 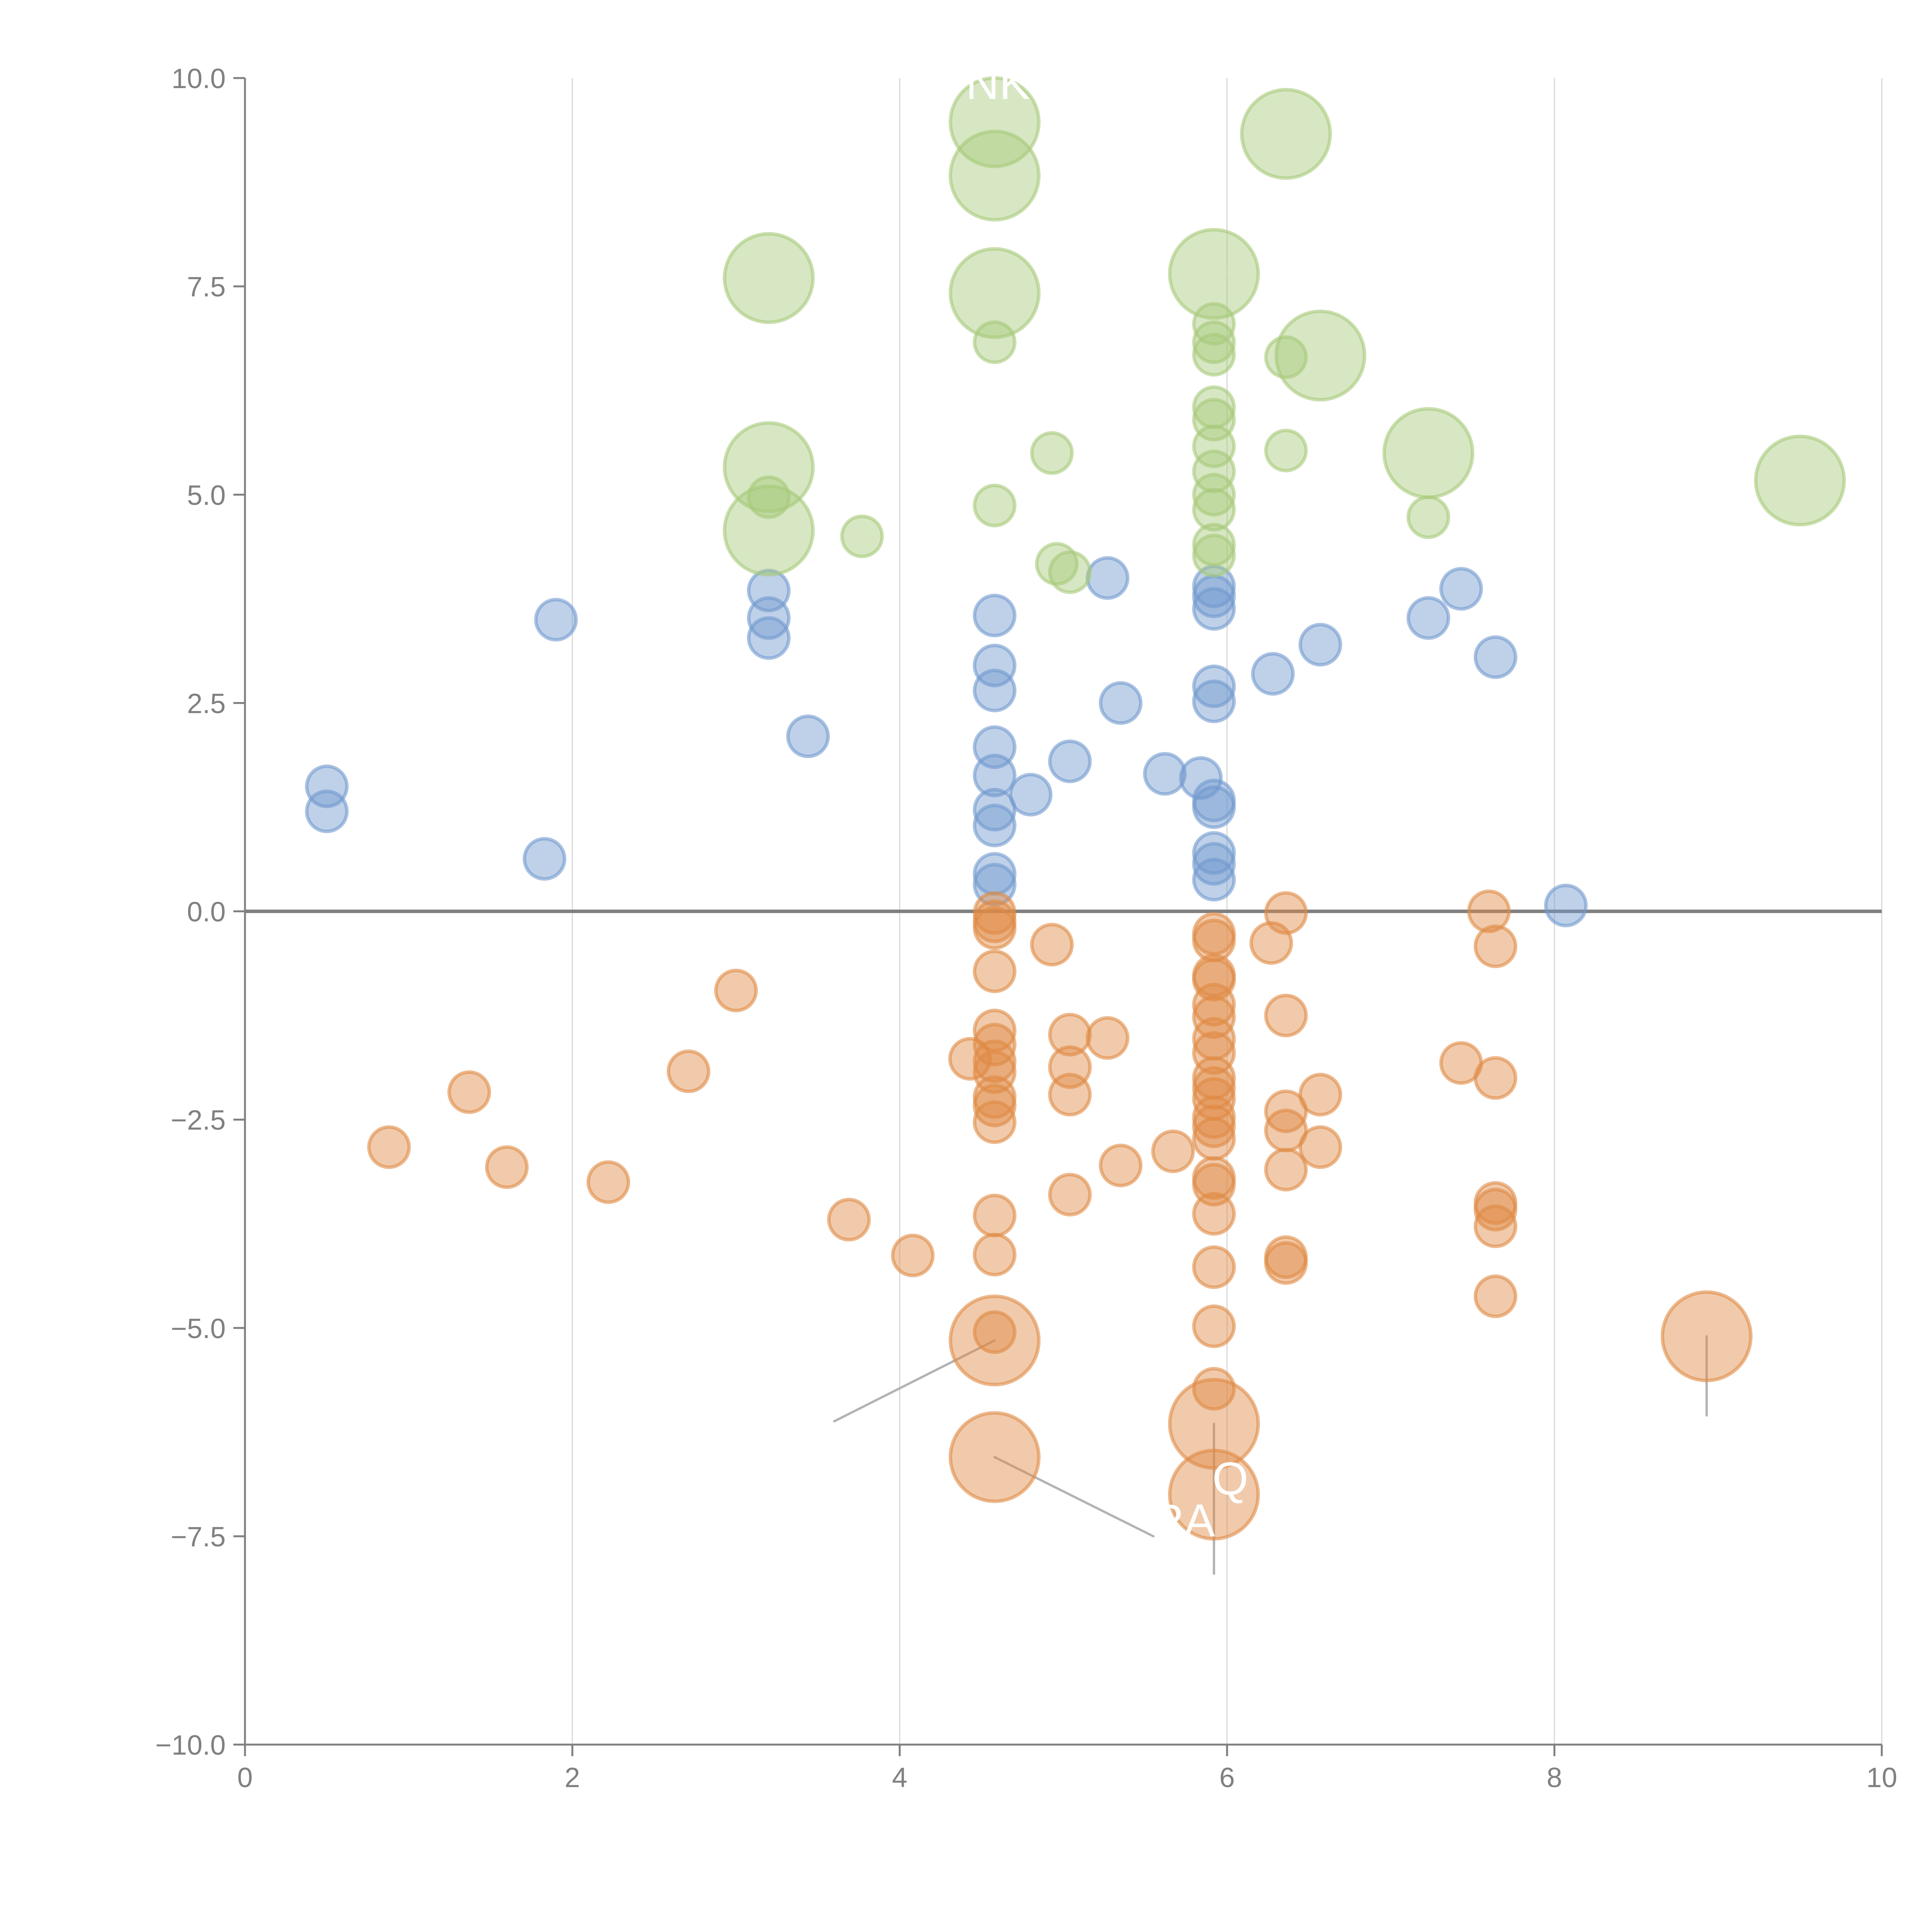 I want to click on y-tick-label: 10.0, so click(x=199, y=78).